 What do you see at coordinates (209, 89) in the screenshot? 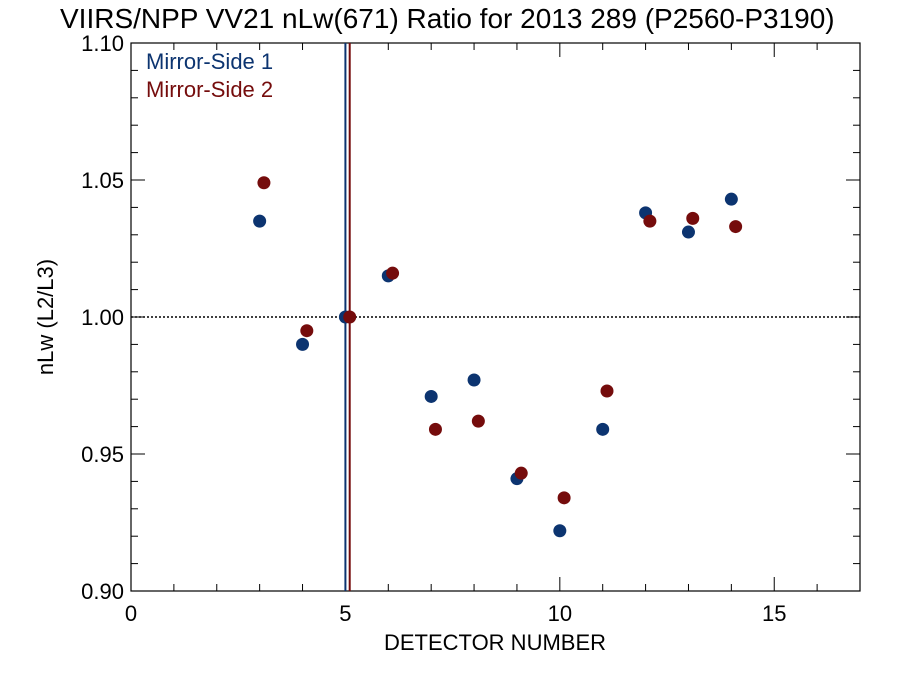
I see `legend-entry-series-2: Mirror-Side 2` at bounding box center [209, 89].